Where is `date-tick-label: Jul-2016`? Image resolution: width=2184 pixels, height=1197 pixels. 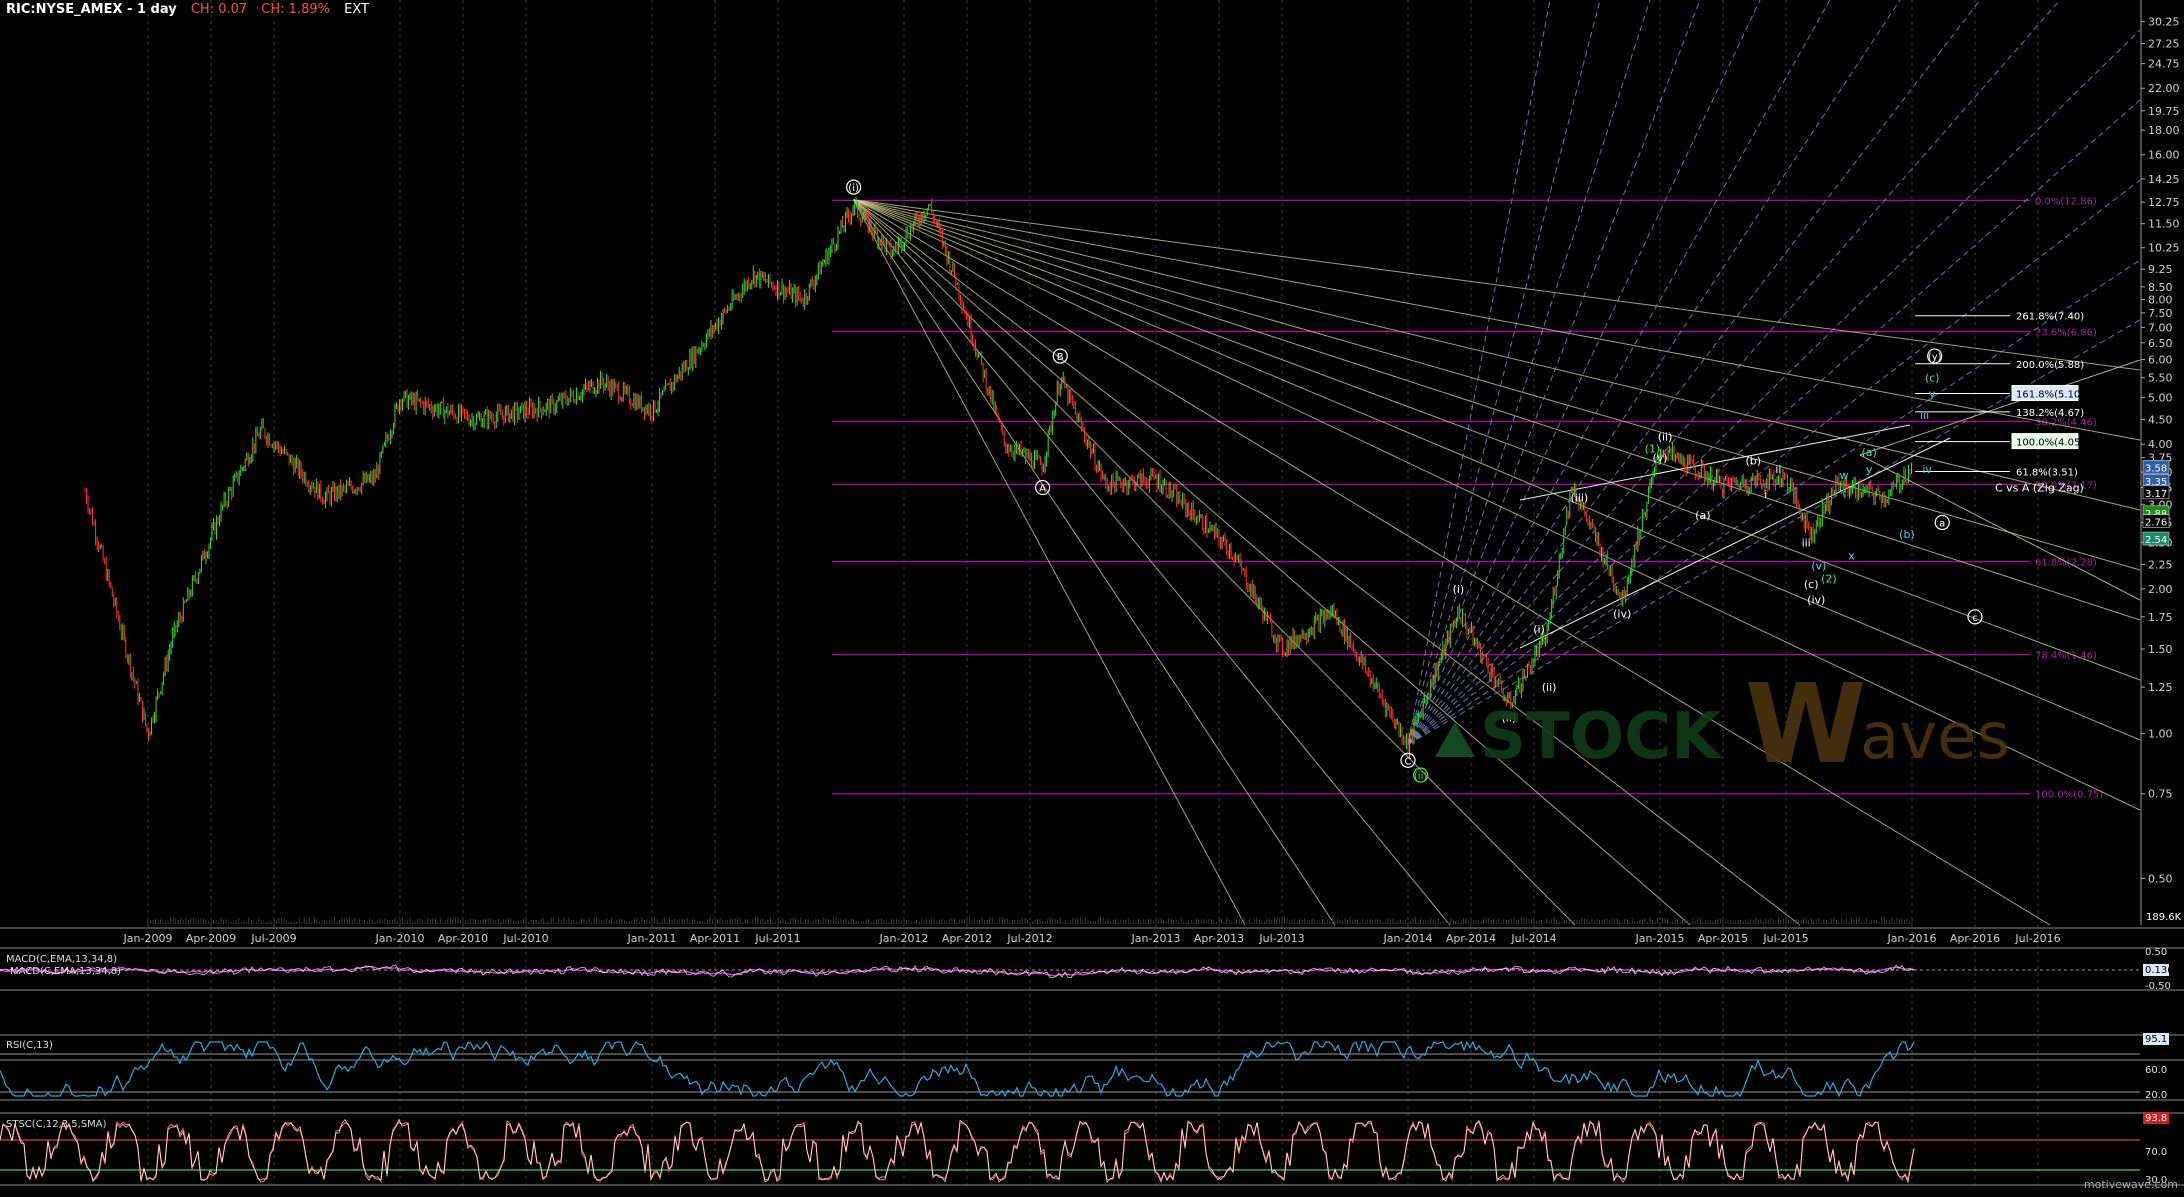 date-tick-label: Jul-2016 is located at coordinates (2037, 938).